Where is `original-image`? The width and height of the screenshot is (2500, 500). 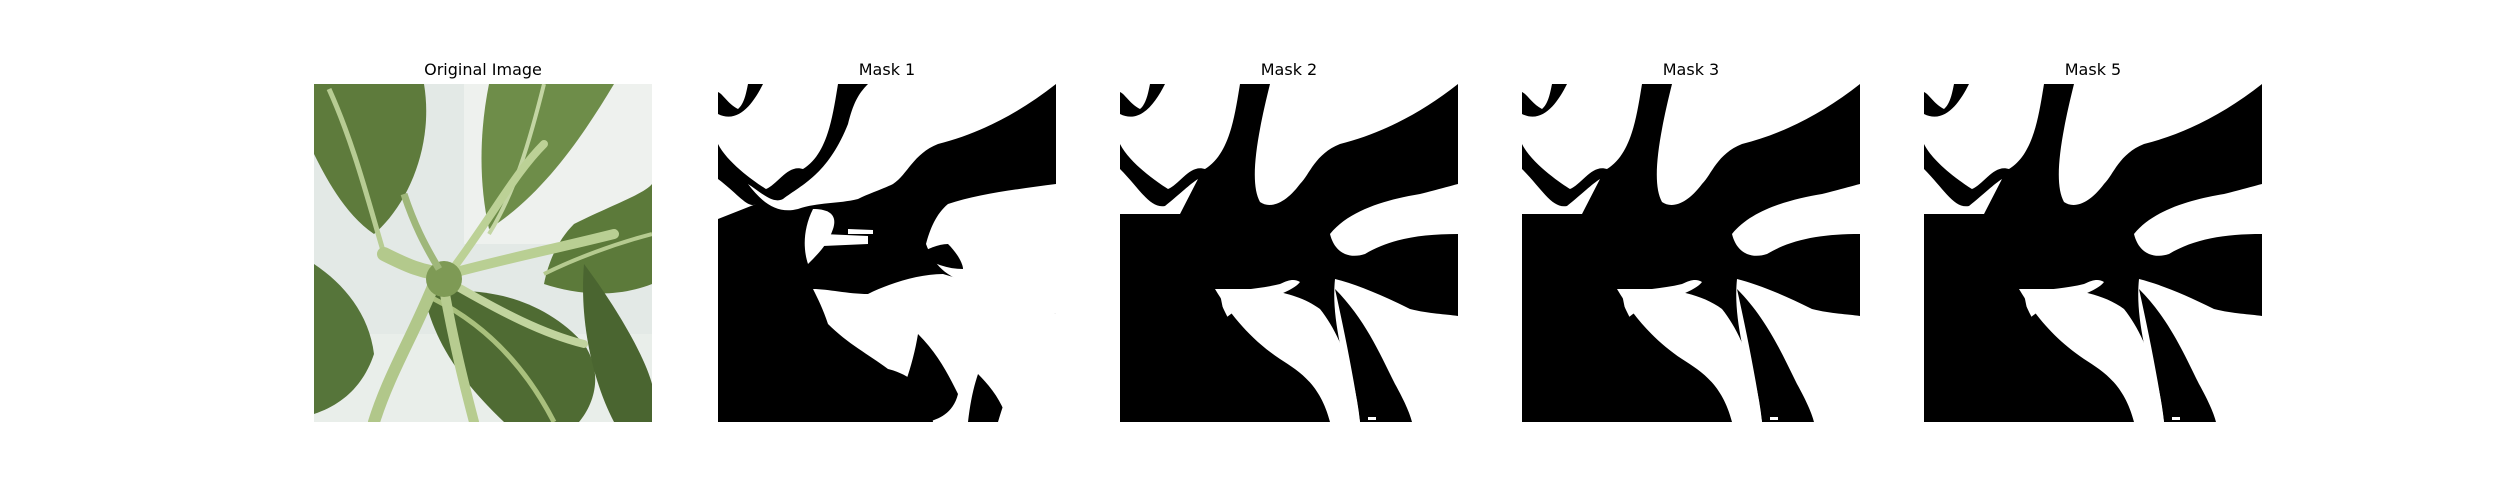 original-image is located at coordinates (483, 253).